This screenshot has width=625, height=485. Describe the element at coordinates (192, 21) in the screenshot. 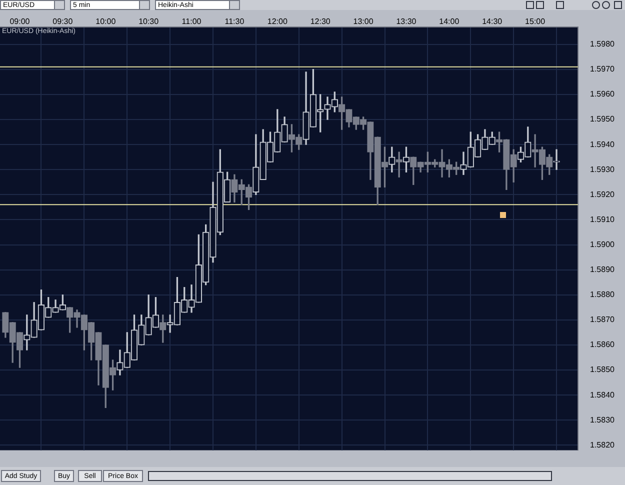

I see `x-tick-label: 11:00` at that location.